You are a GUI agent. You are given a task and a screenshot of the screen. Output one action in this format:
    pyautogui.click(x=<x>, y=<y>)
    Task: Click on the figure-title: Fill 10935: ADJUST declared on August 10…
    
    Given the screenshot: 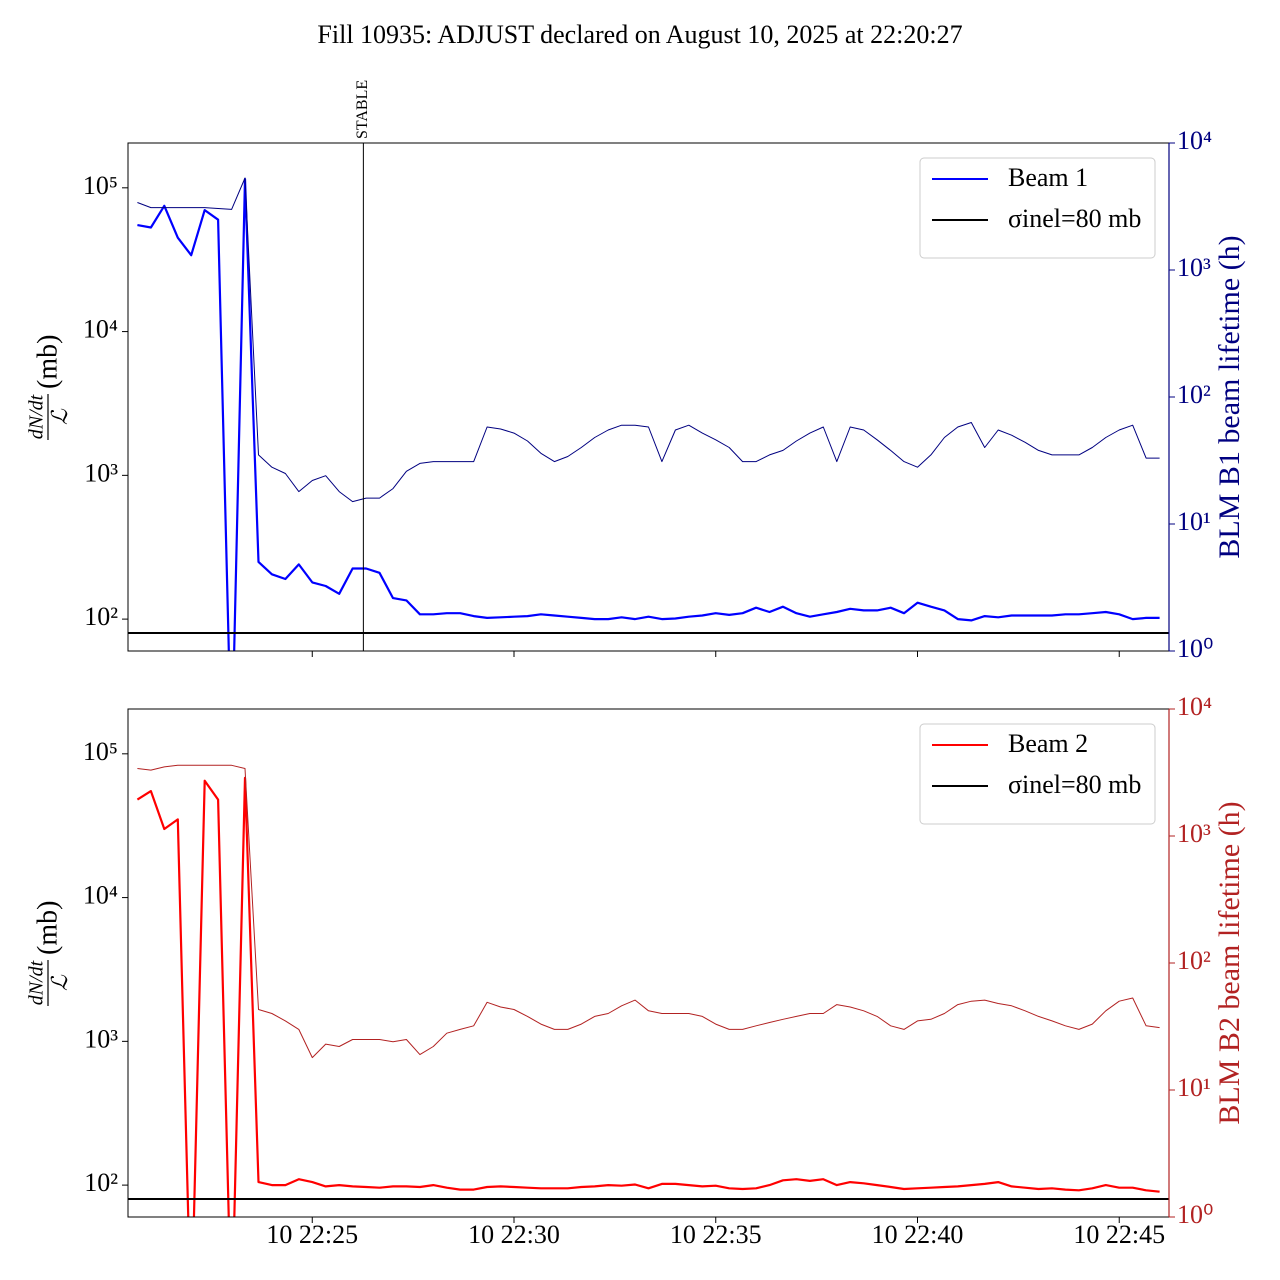 What is the action you would take?
    pyautogui.click(x=639, y=34)
    